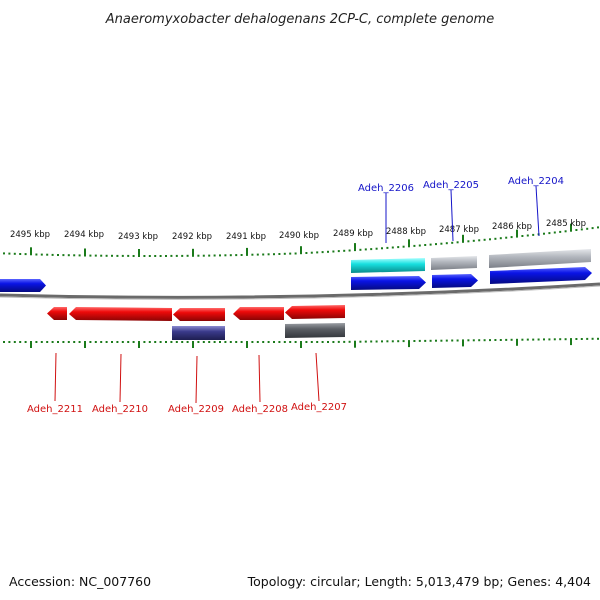 This screenshot has height=600, width=600. Describe the element at coordinates (319, 407) in the screenshot. I see `gene-label-adeh-2207: Adeh_2207` at that location.